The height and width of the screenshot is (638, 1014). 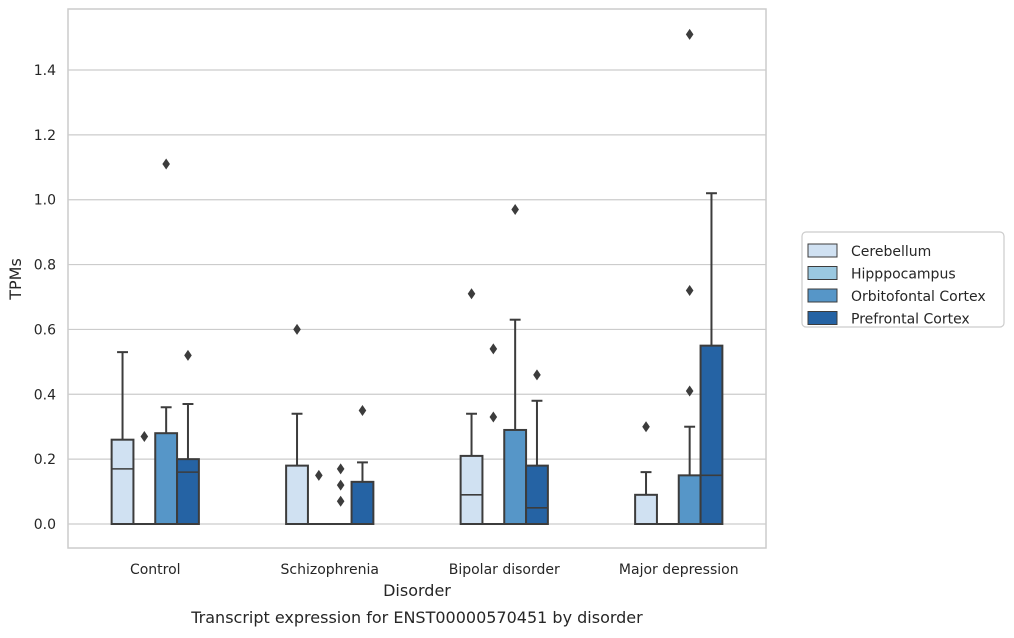 I want to click on y-tick-label: 1.2, so click(x=45, y=136).